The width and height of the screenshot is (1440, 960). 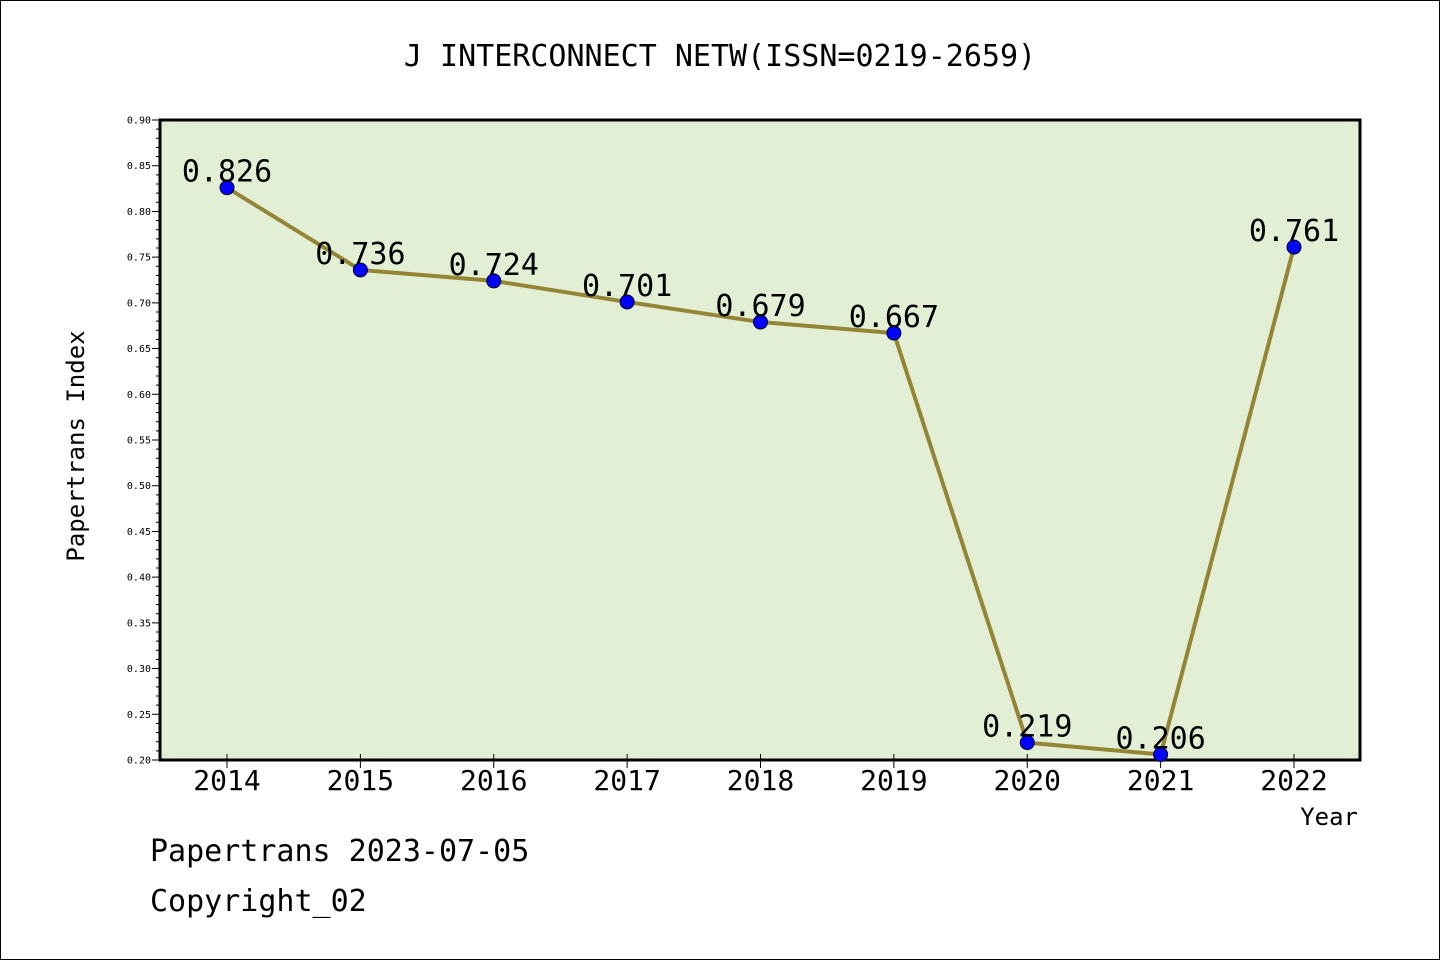 I want to click on y-tick-label: 0.90, so click(x=139, y=121).